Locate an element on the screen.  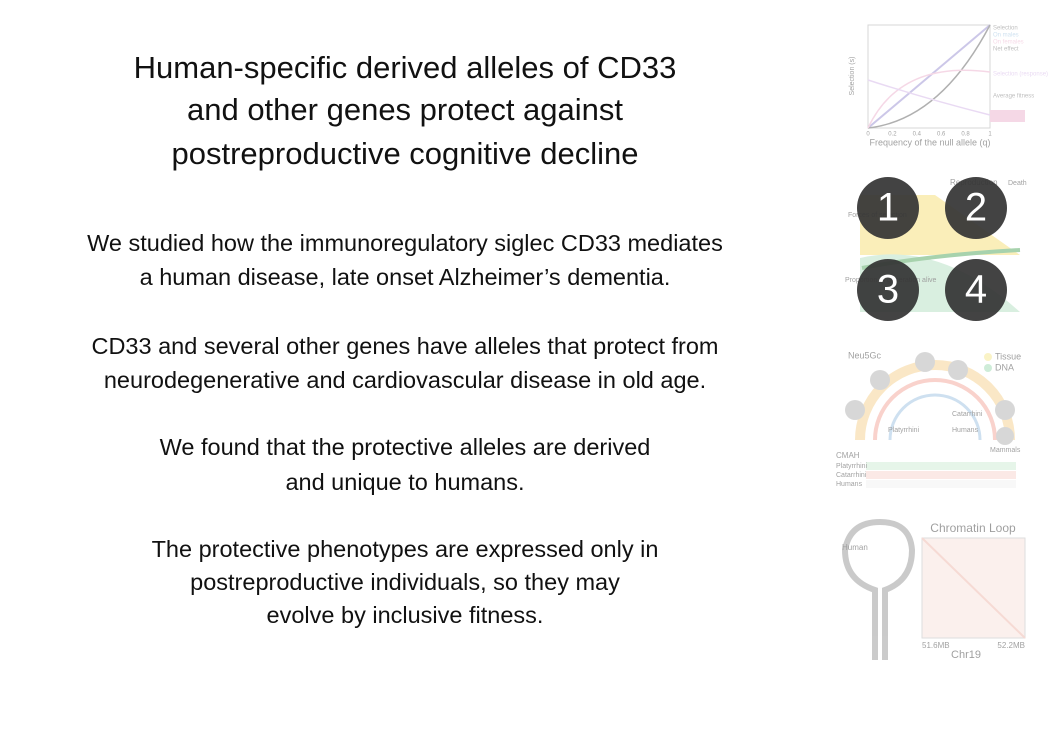
label: CMAH is located at coordinates (848, 455).